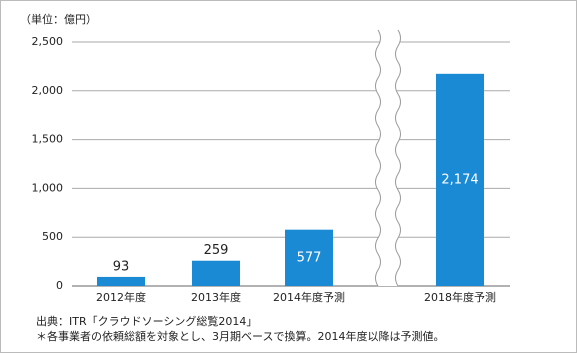 The image size is (577, 353). I want to click on y-tick-label: 1,500, so click(48, 139).